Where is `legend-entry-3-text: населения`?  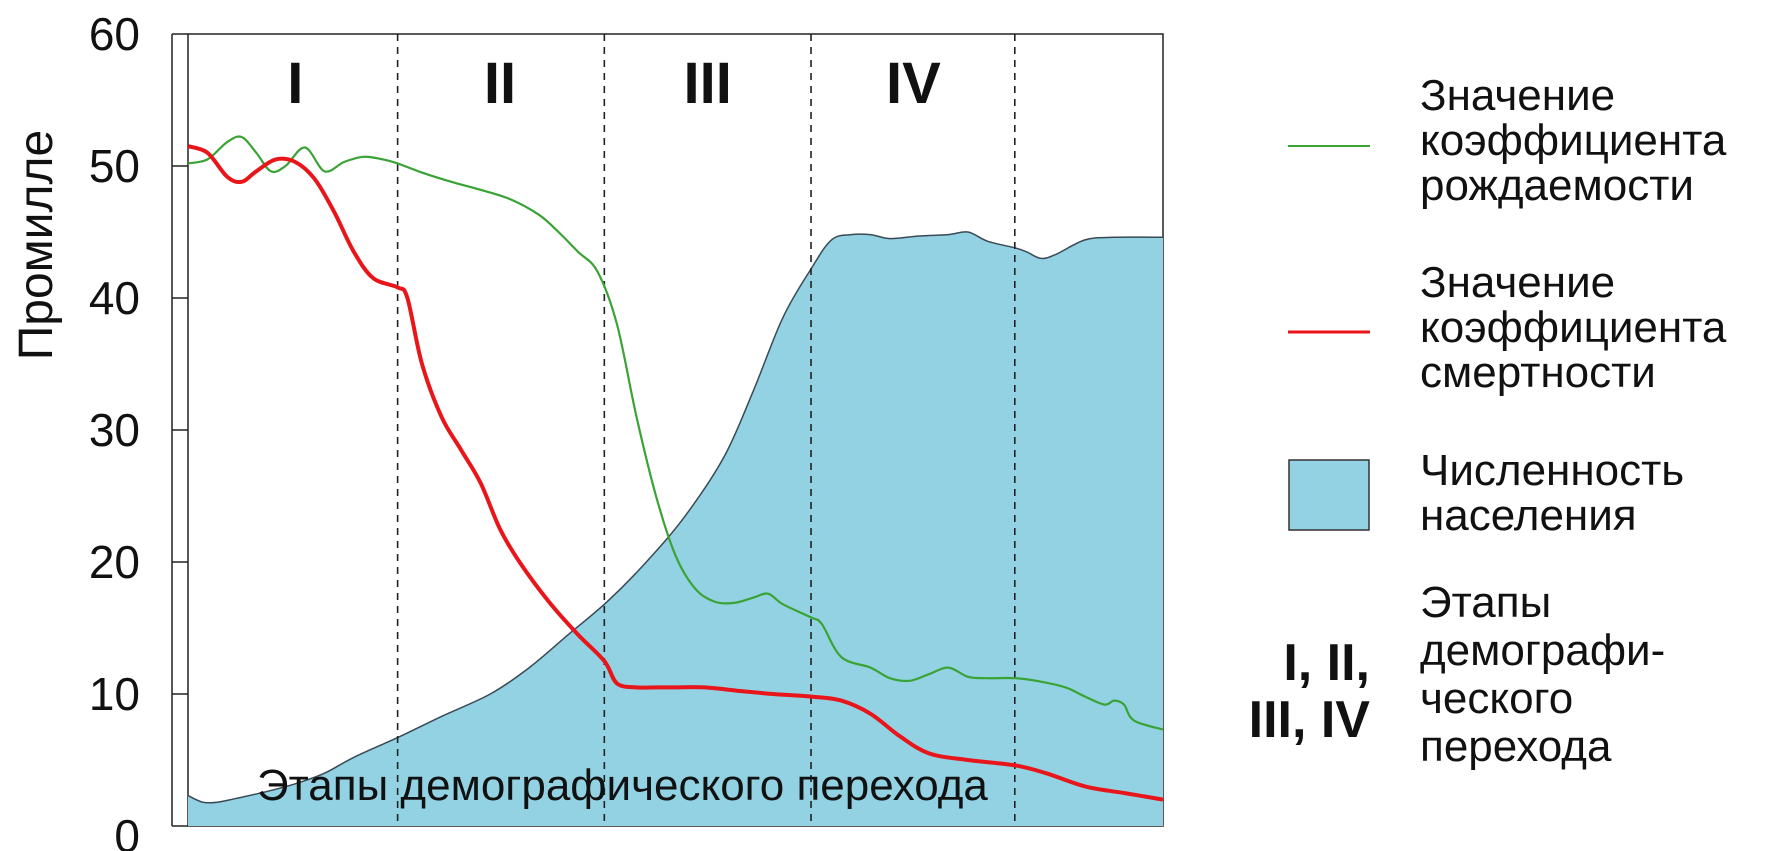
legend-entry-3-text: населения is located at coordinates (1528, 515).